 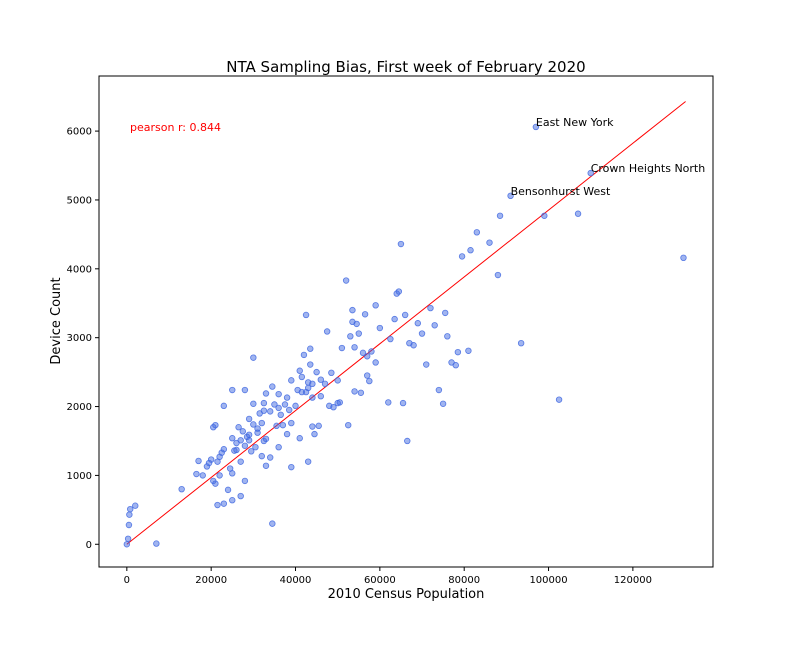 I want to click on y-tick-label: 6000, so click(x=79, y=132).